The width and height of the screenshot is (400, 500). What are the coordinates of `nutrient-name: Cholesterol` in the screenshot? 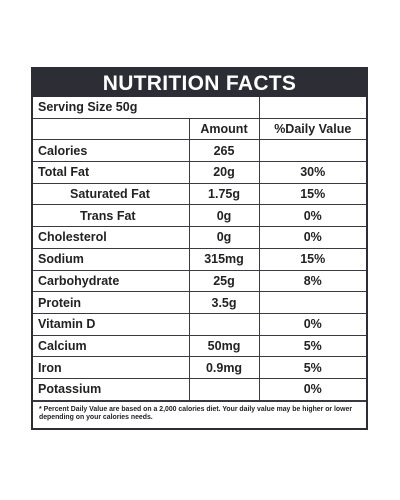 It's located at (111, 237).